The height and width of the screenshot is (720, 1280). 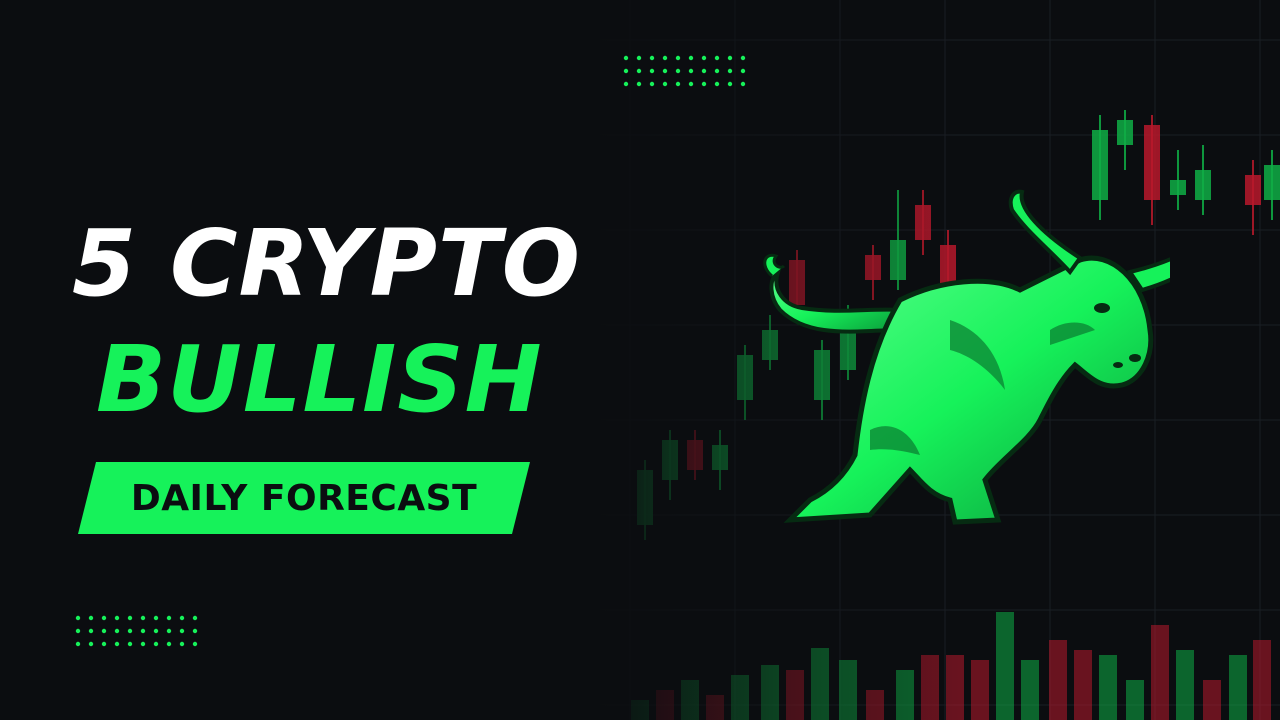 What do you see at coordinates (326, 263) in the screenshot?
I see `headline-line-1: 5 CRYPTO` at bounding box center [326, 263].